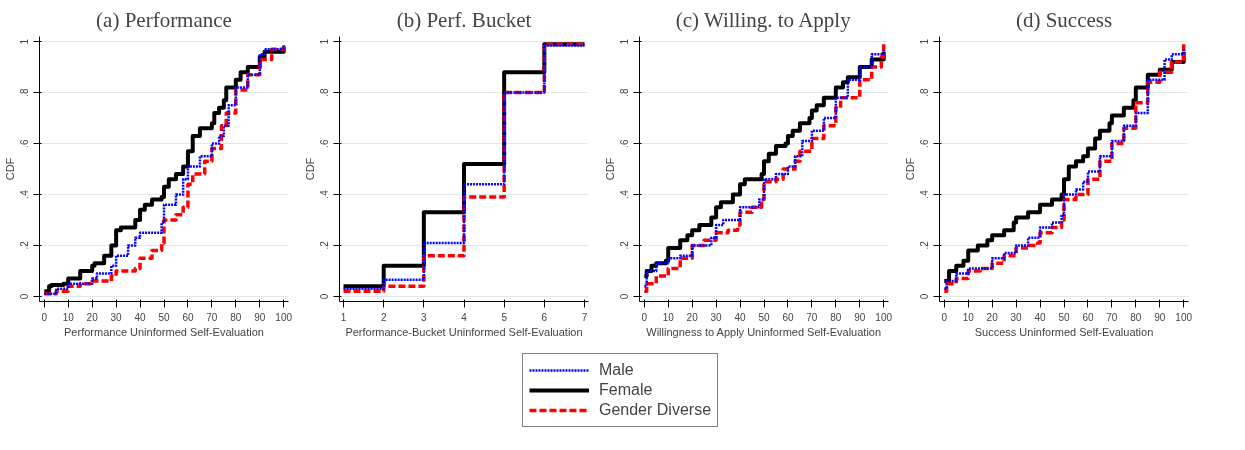  Describe the element at coordinates (464, 317) in the screenshot. I see `x-tick-label: 4` at that location.